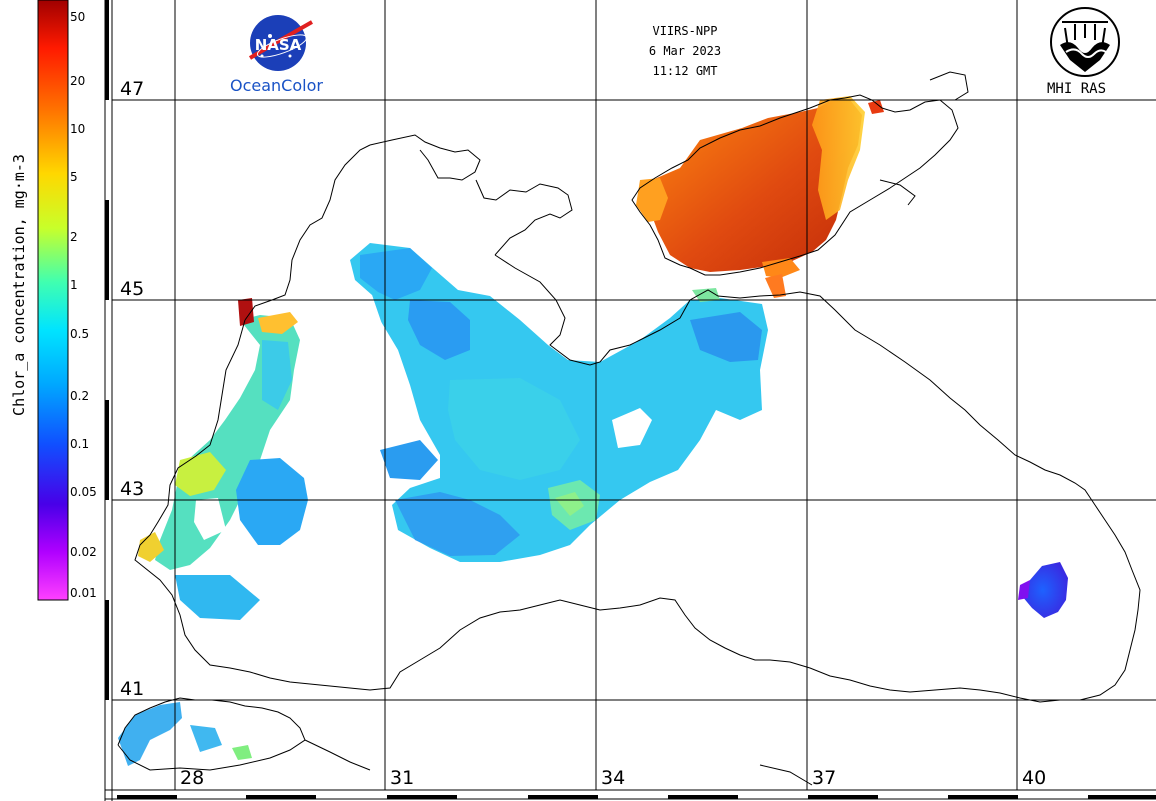 This screenshot has width=1156, height=801. I want to click on sensor-name: VIIRS-NPP, so click(685, 31).